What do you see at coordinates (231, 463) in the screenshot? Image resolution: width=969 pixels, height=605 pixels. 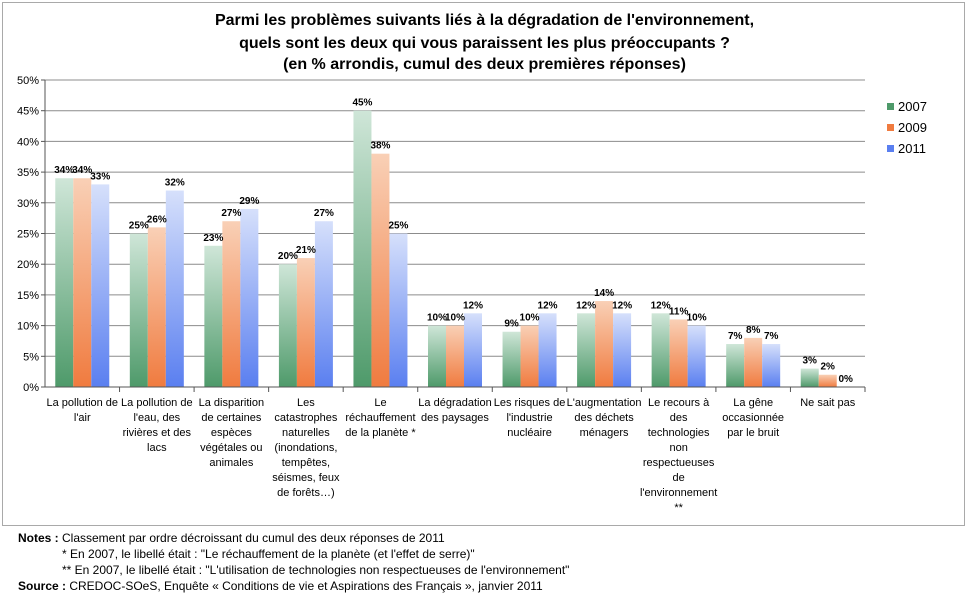 I see `x-category-label: animales` at bounding box center [231, 463].